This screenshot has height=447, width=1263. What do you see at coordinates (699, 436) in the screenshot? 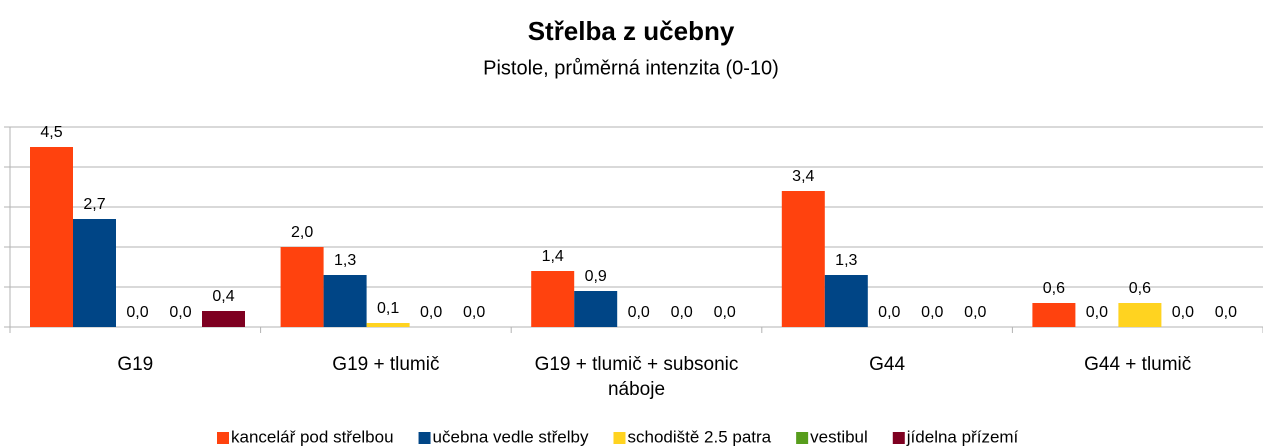
I see `legend-label: schodiště 2.5 patra` at bounding box center [699, 436].